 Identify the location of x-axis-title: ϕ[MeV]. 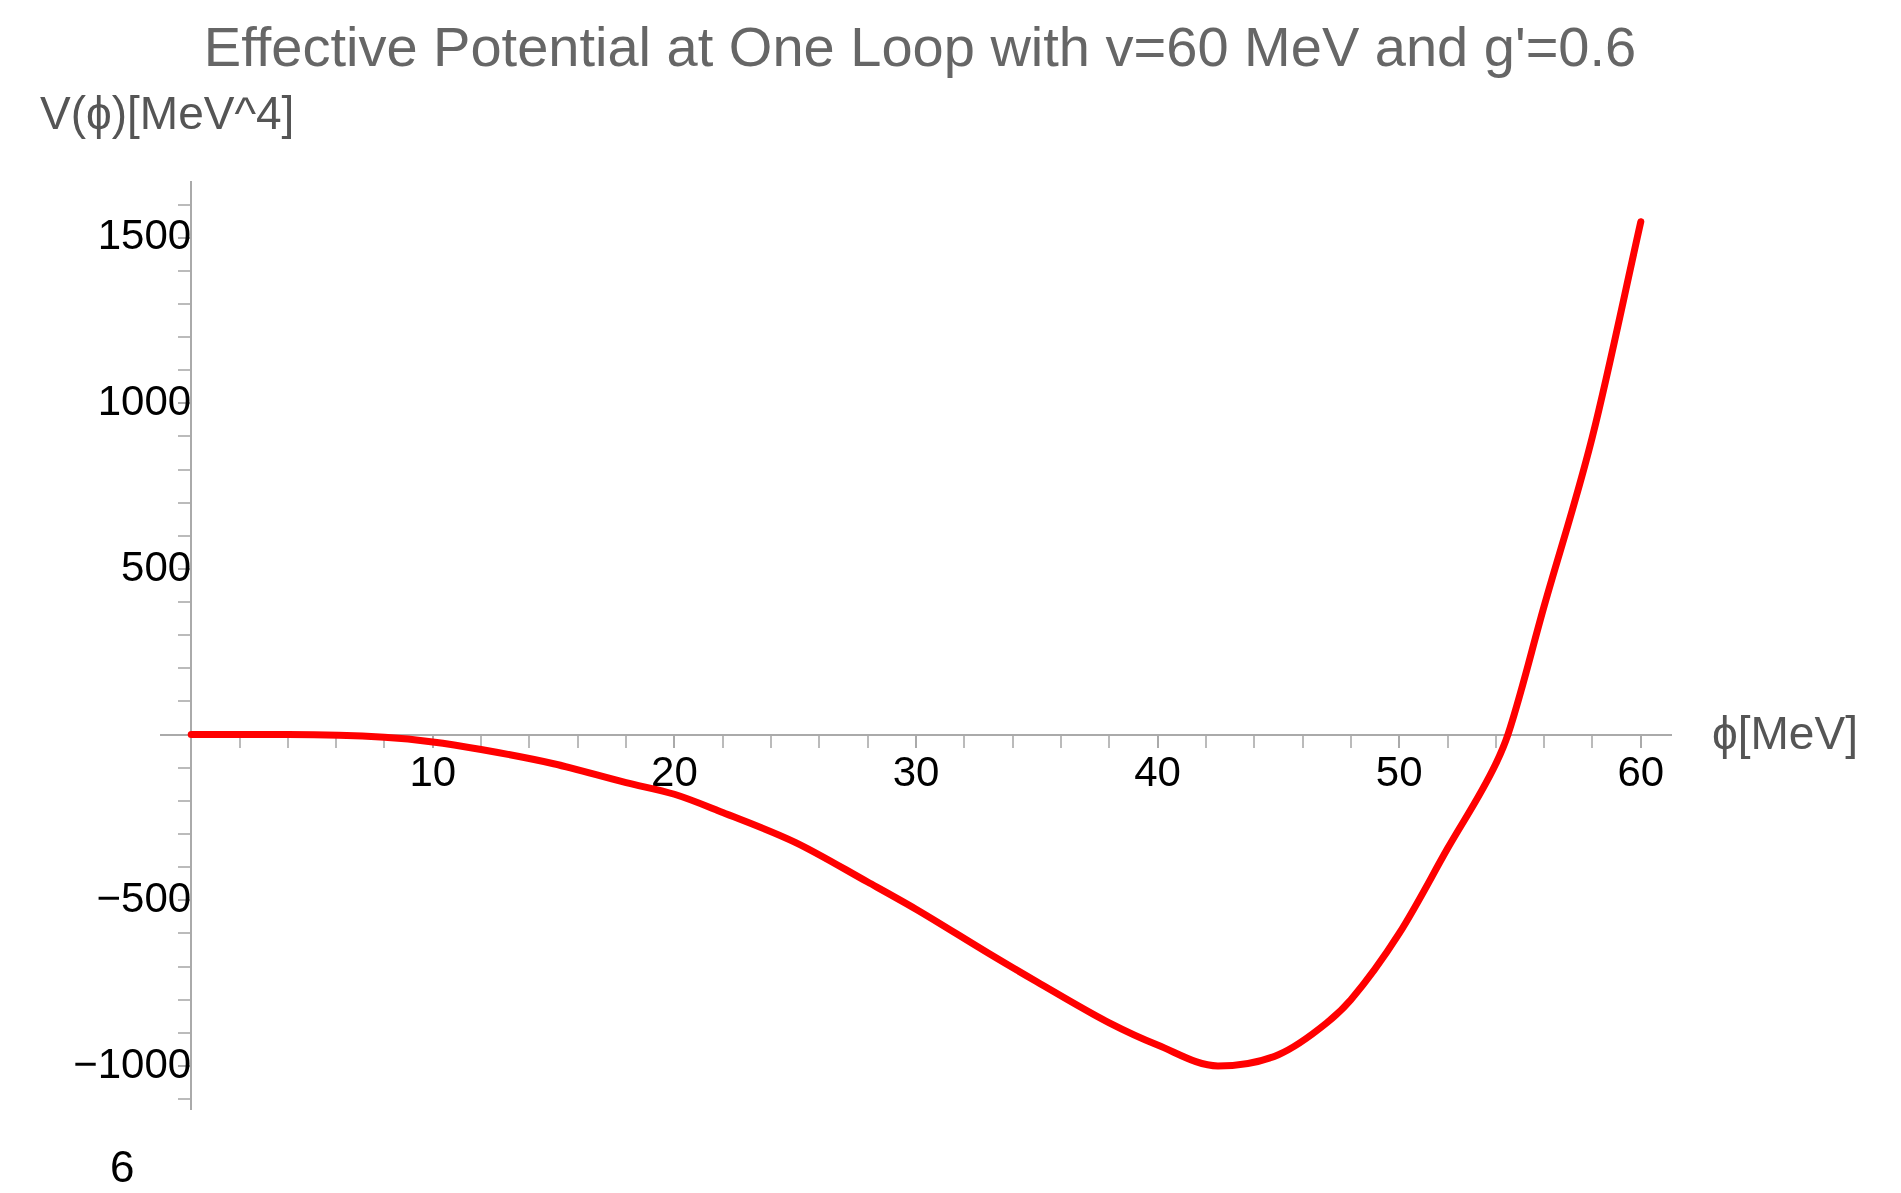
(1785, 733).